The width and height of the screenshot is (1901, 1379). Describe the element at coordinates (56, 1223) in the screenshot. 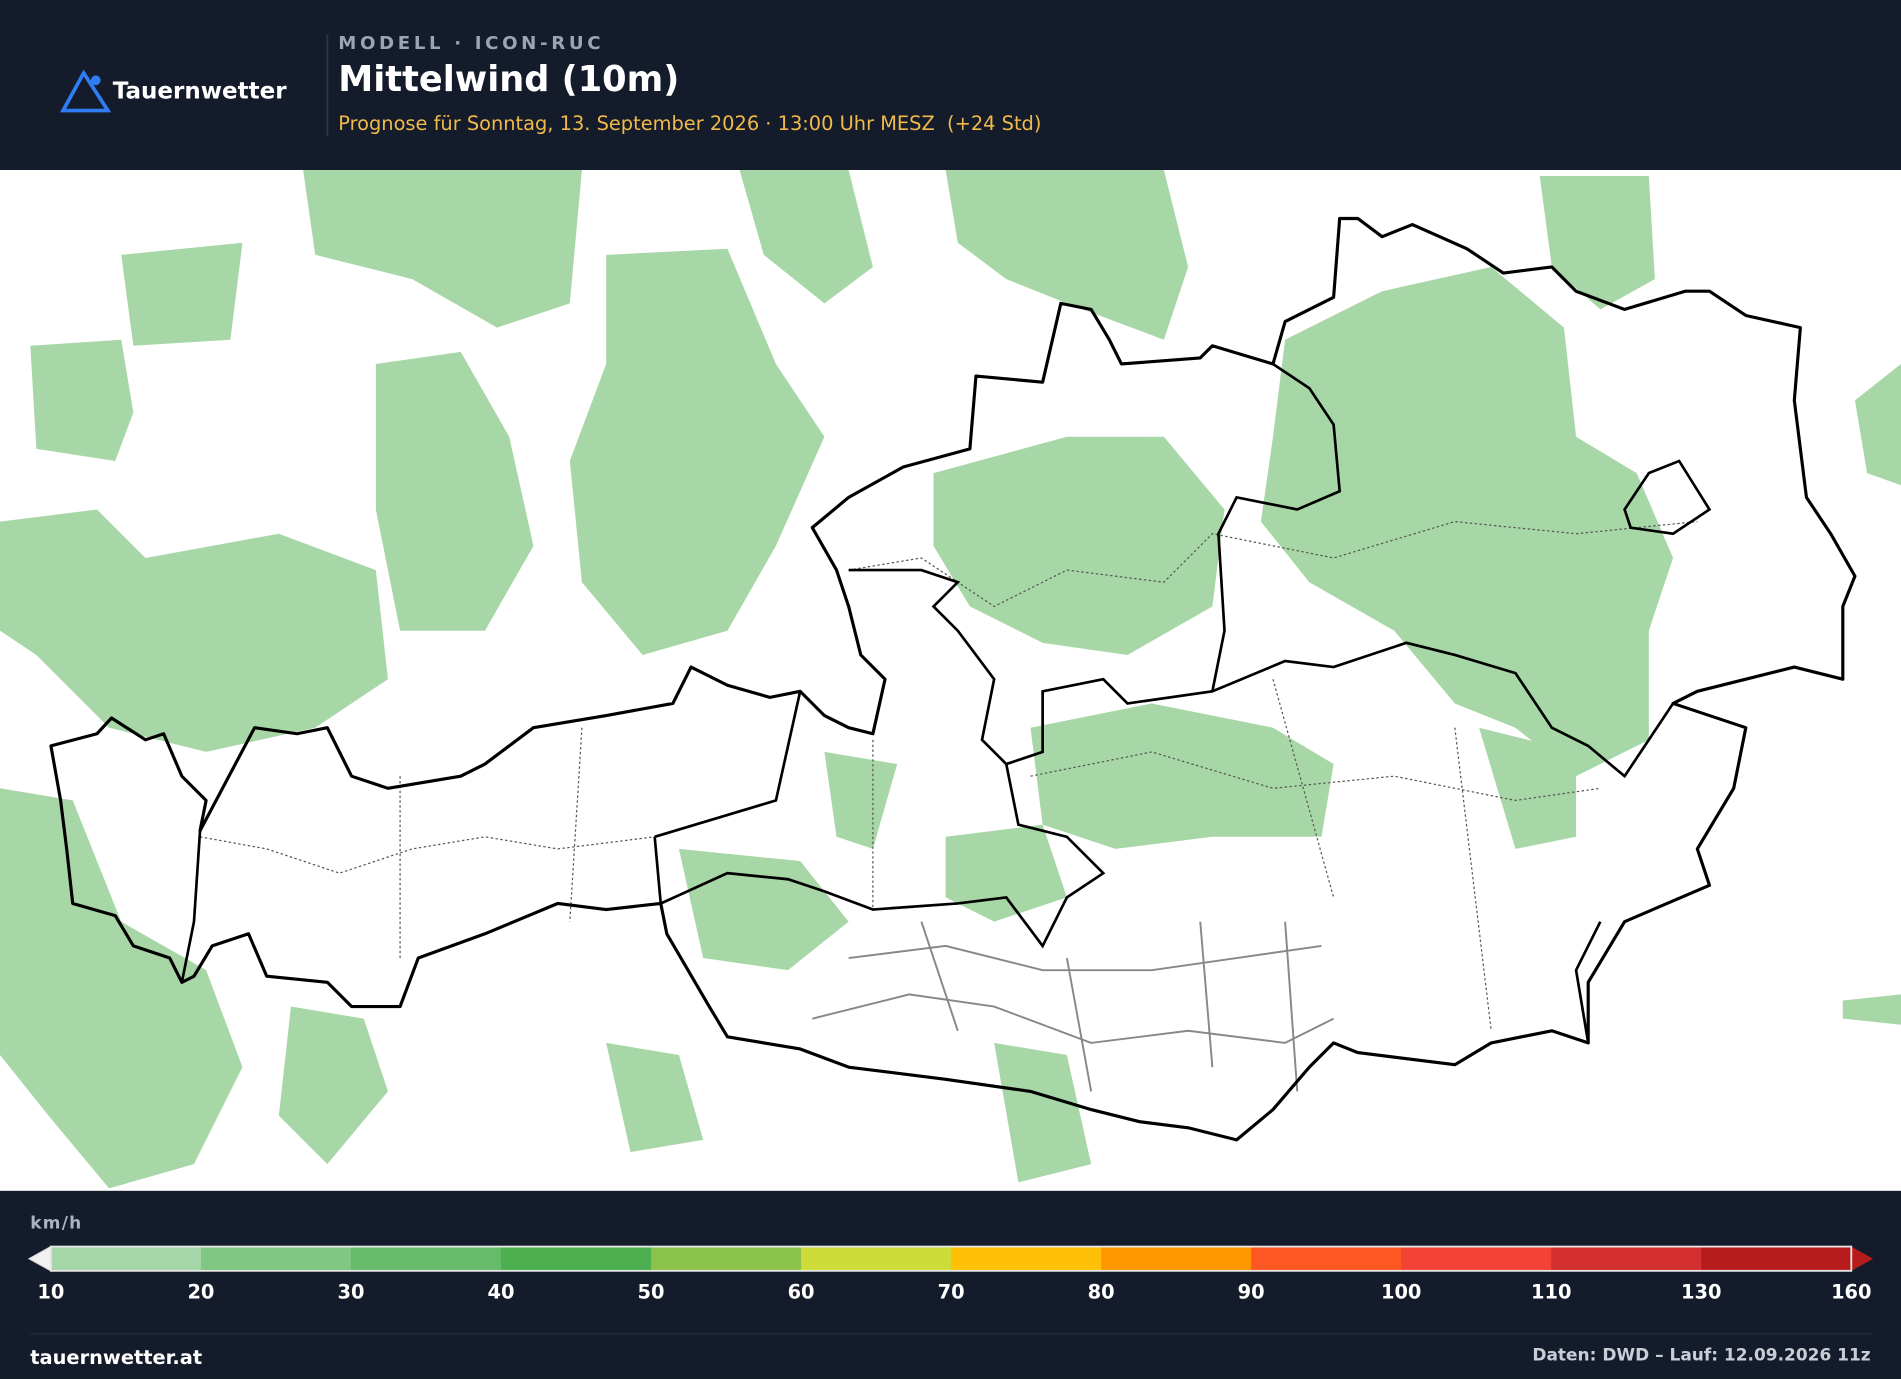

I see `legend-unit: km/h` at that location.